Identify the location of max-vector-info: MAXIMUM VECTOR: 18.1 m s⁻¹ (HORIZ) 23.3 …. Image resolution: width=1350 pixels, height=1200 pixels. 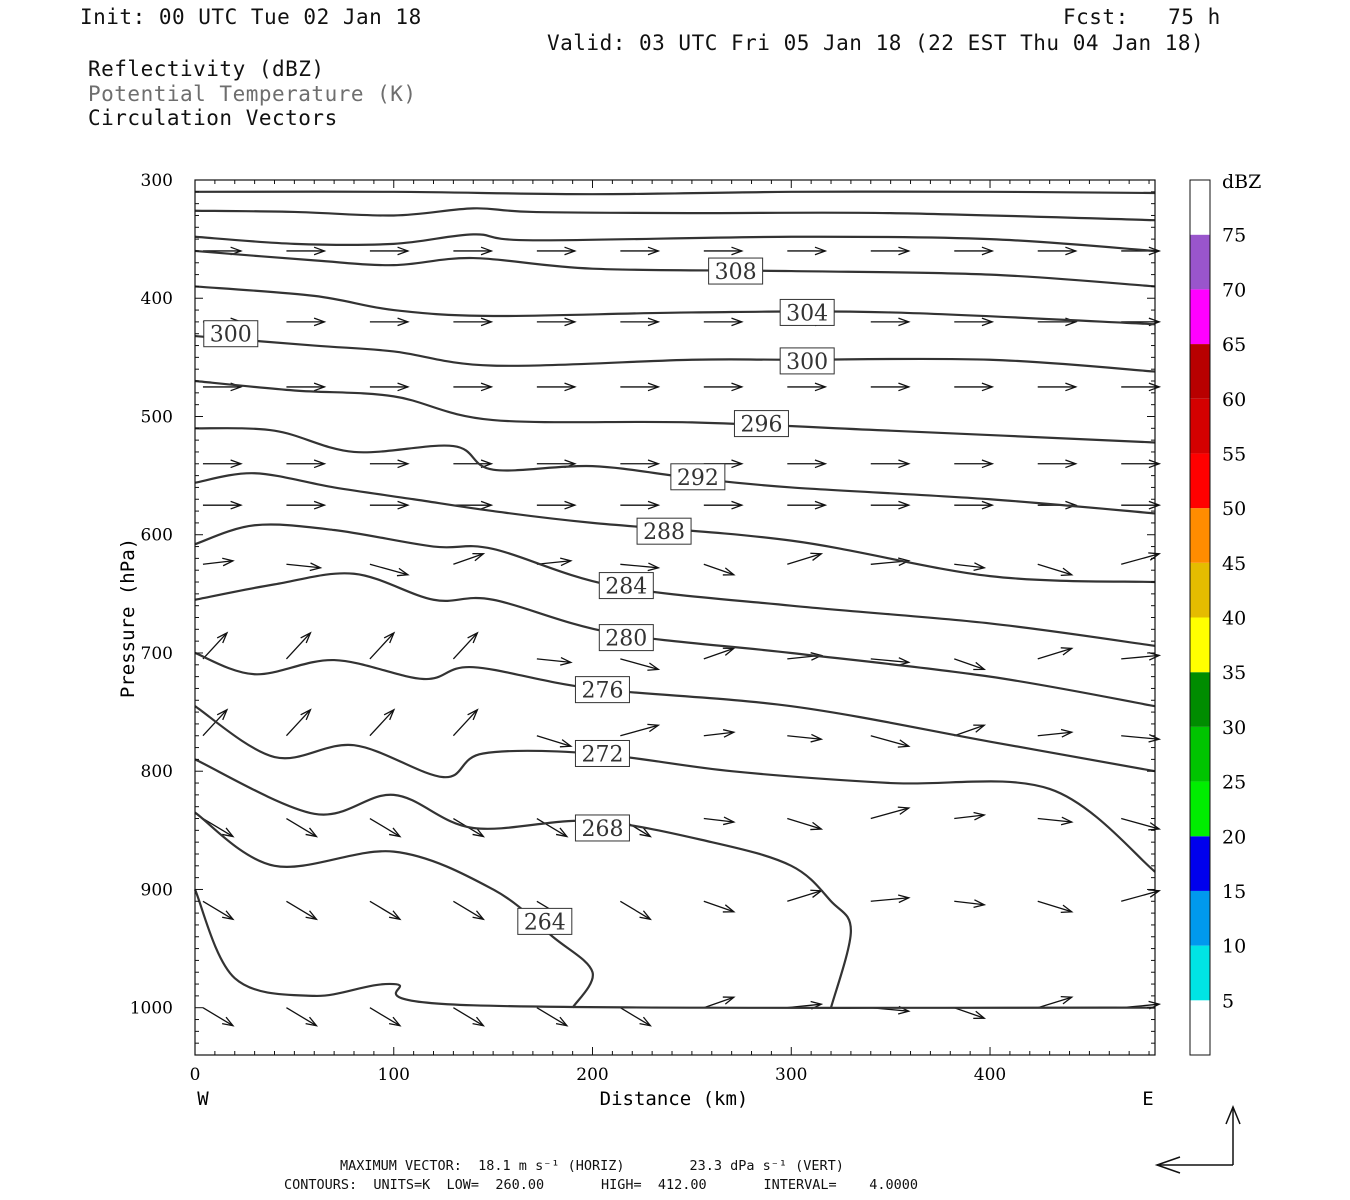
(592, 1166).